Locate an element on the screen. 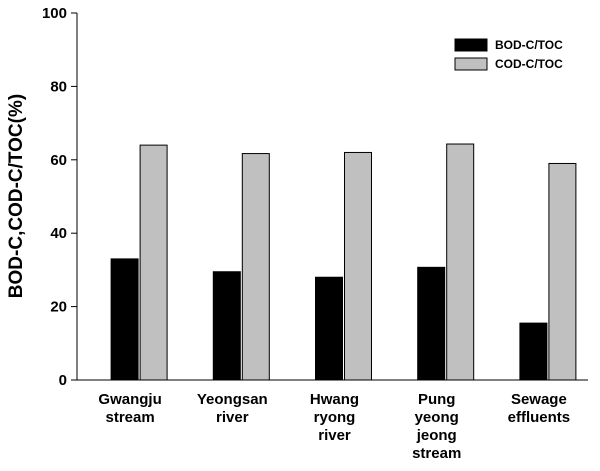  x-category-label: Gwangju stream is located at coordinates (129, 408).